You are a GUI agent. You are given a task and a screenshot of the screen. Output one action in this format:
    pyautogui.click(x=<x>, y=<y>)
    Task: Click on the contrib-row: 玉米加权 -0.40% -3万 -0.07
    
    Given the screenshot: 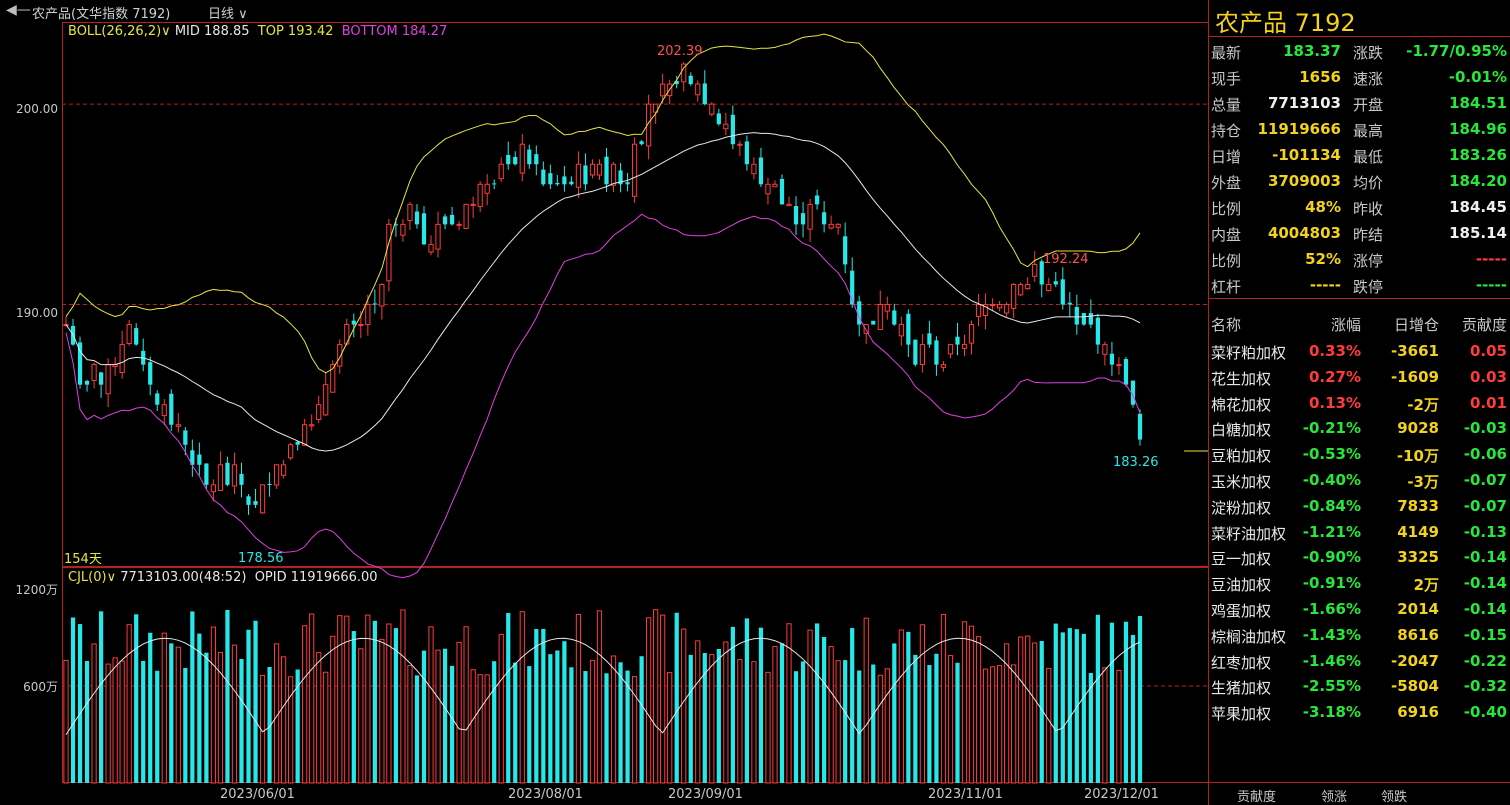 What is the action you would take?
    pyautogui.click(x=1359, y=480)
    